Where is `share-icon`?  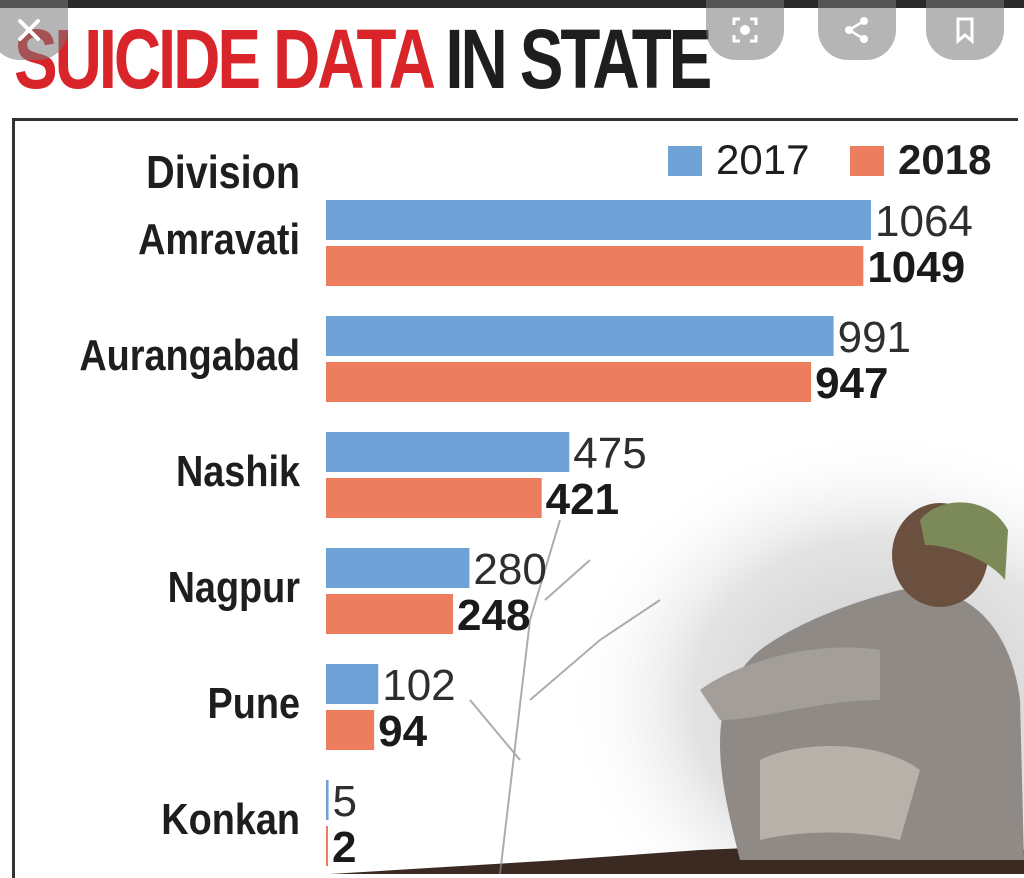 share-icon is located at coordinates (856, 30).